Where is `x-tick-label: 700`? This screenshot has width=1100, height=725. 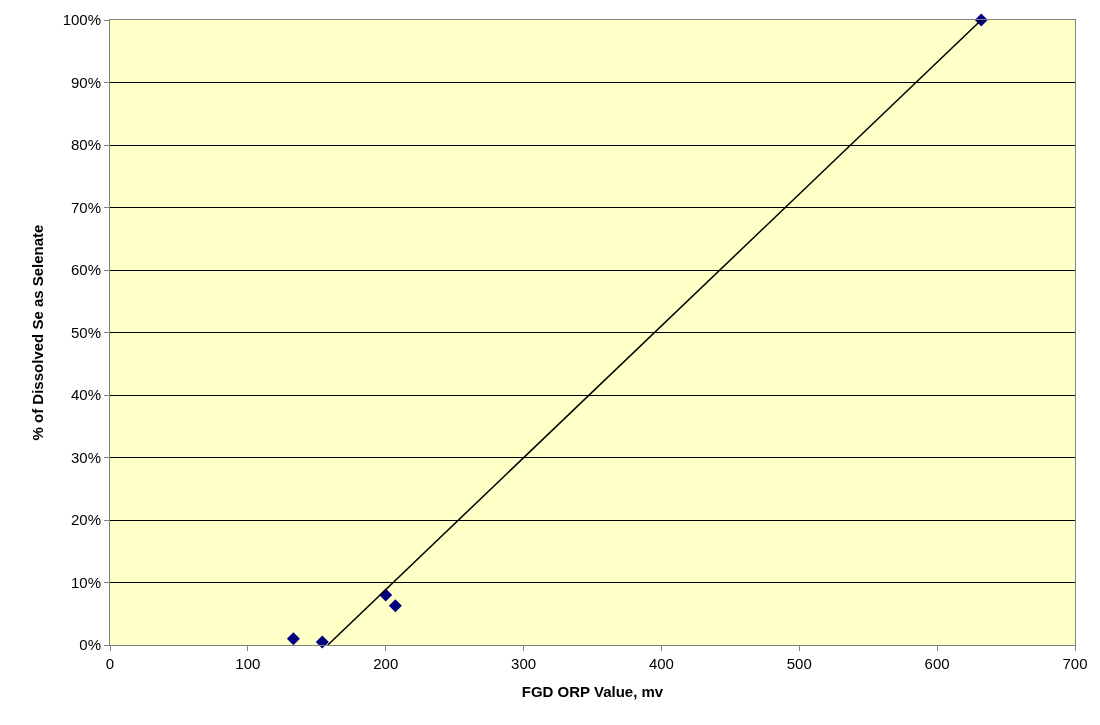
x-tick-label: 700 is located at coordinates (1075, 663).